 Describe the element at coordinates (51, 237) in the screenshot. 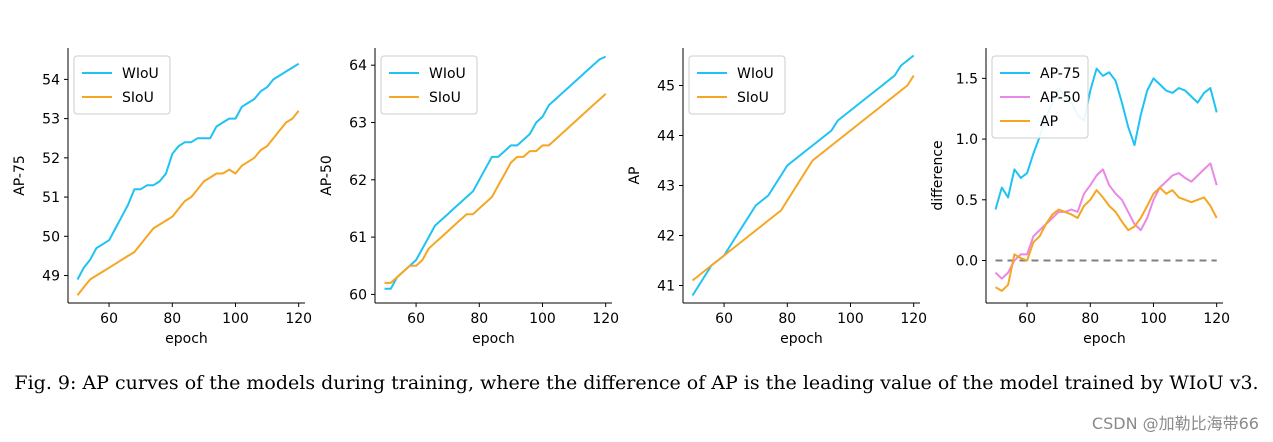

I see `y-tick-label: 50` at that location.